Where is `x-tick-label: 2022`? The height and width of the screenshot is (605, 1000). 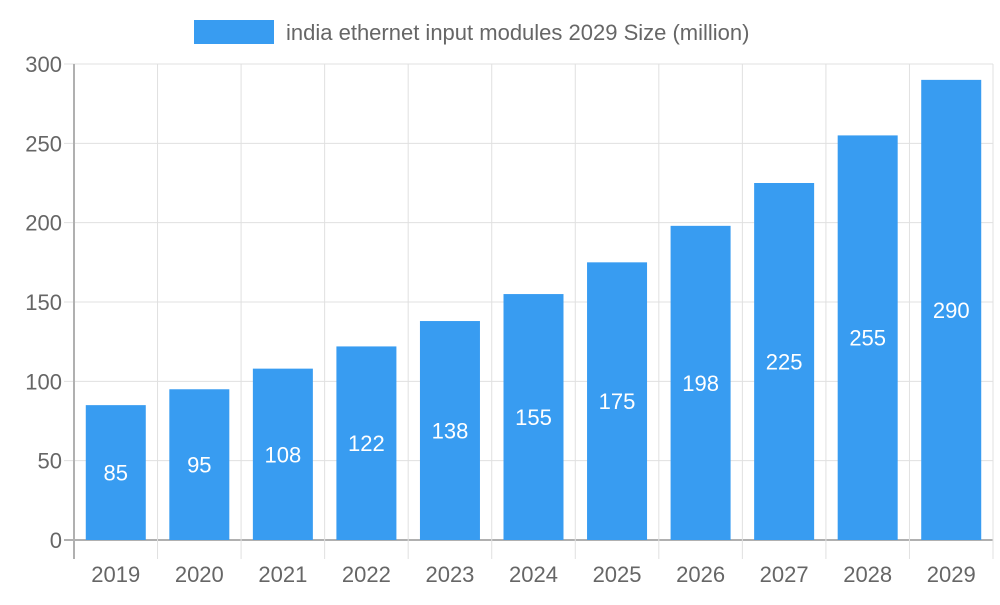 x-tick-label: 2022 is located at coordinates (366, 574).